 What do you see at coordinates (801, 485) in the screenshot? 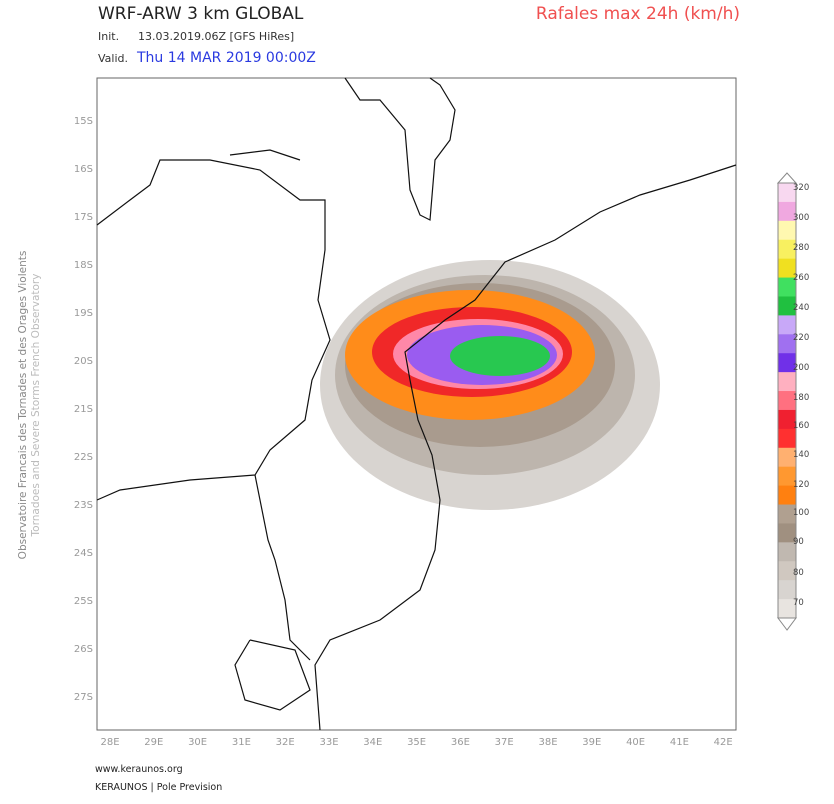
I see `legend-label: 120` at bounding box center [801, 485].